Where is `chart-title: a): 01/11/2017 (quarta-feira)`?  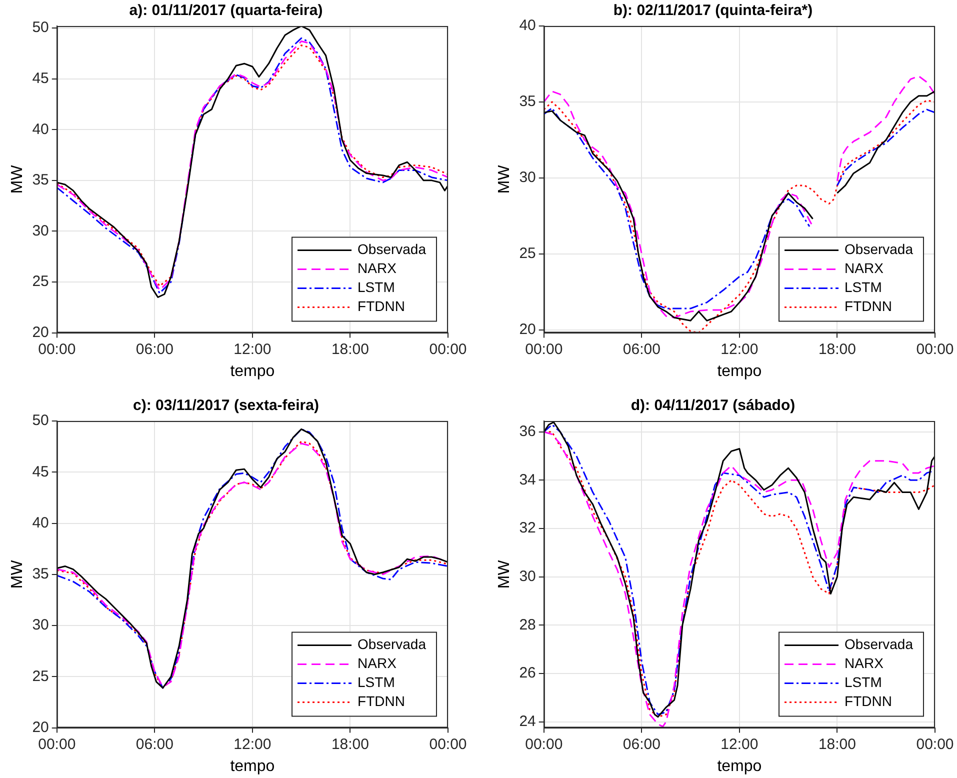
chart-title: a): 01/11/2017 (quarta-feira) is located at coordinates (226, 11).